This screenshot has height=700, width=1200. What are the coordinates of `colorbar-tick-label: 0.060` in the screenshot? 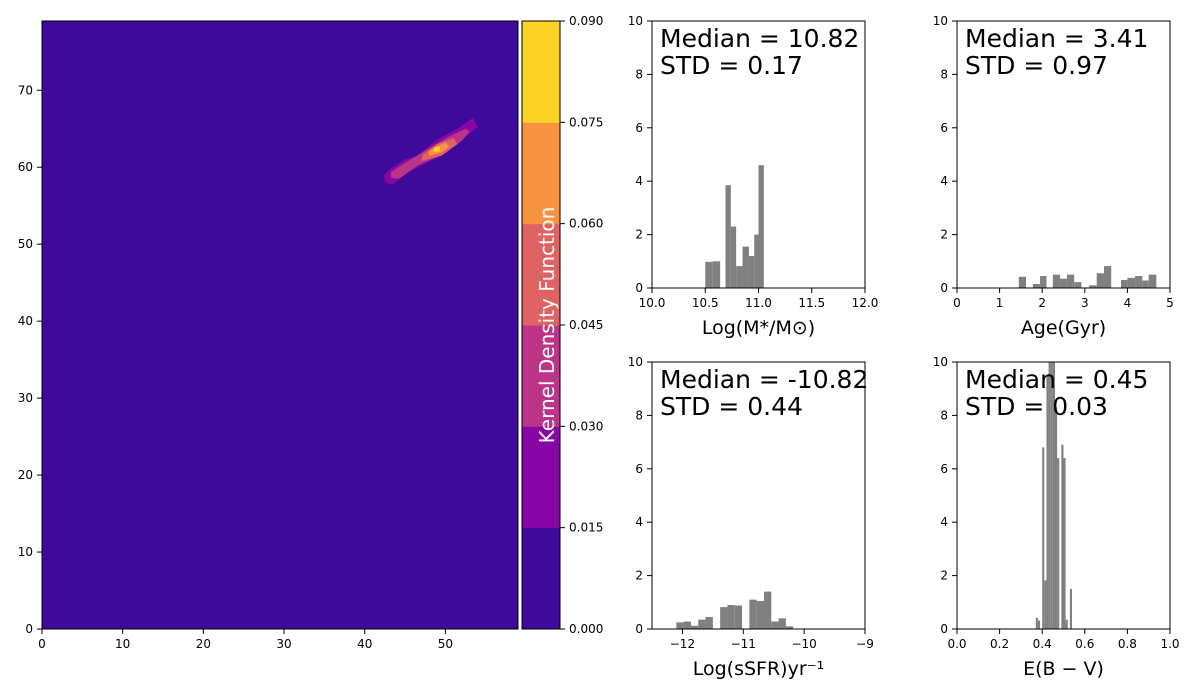 It's located at (586, 224).